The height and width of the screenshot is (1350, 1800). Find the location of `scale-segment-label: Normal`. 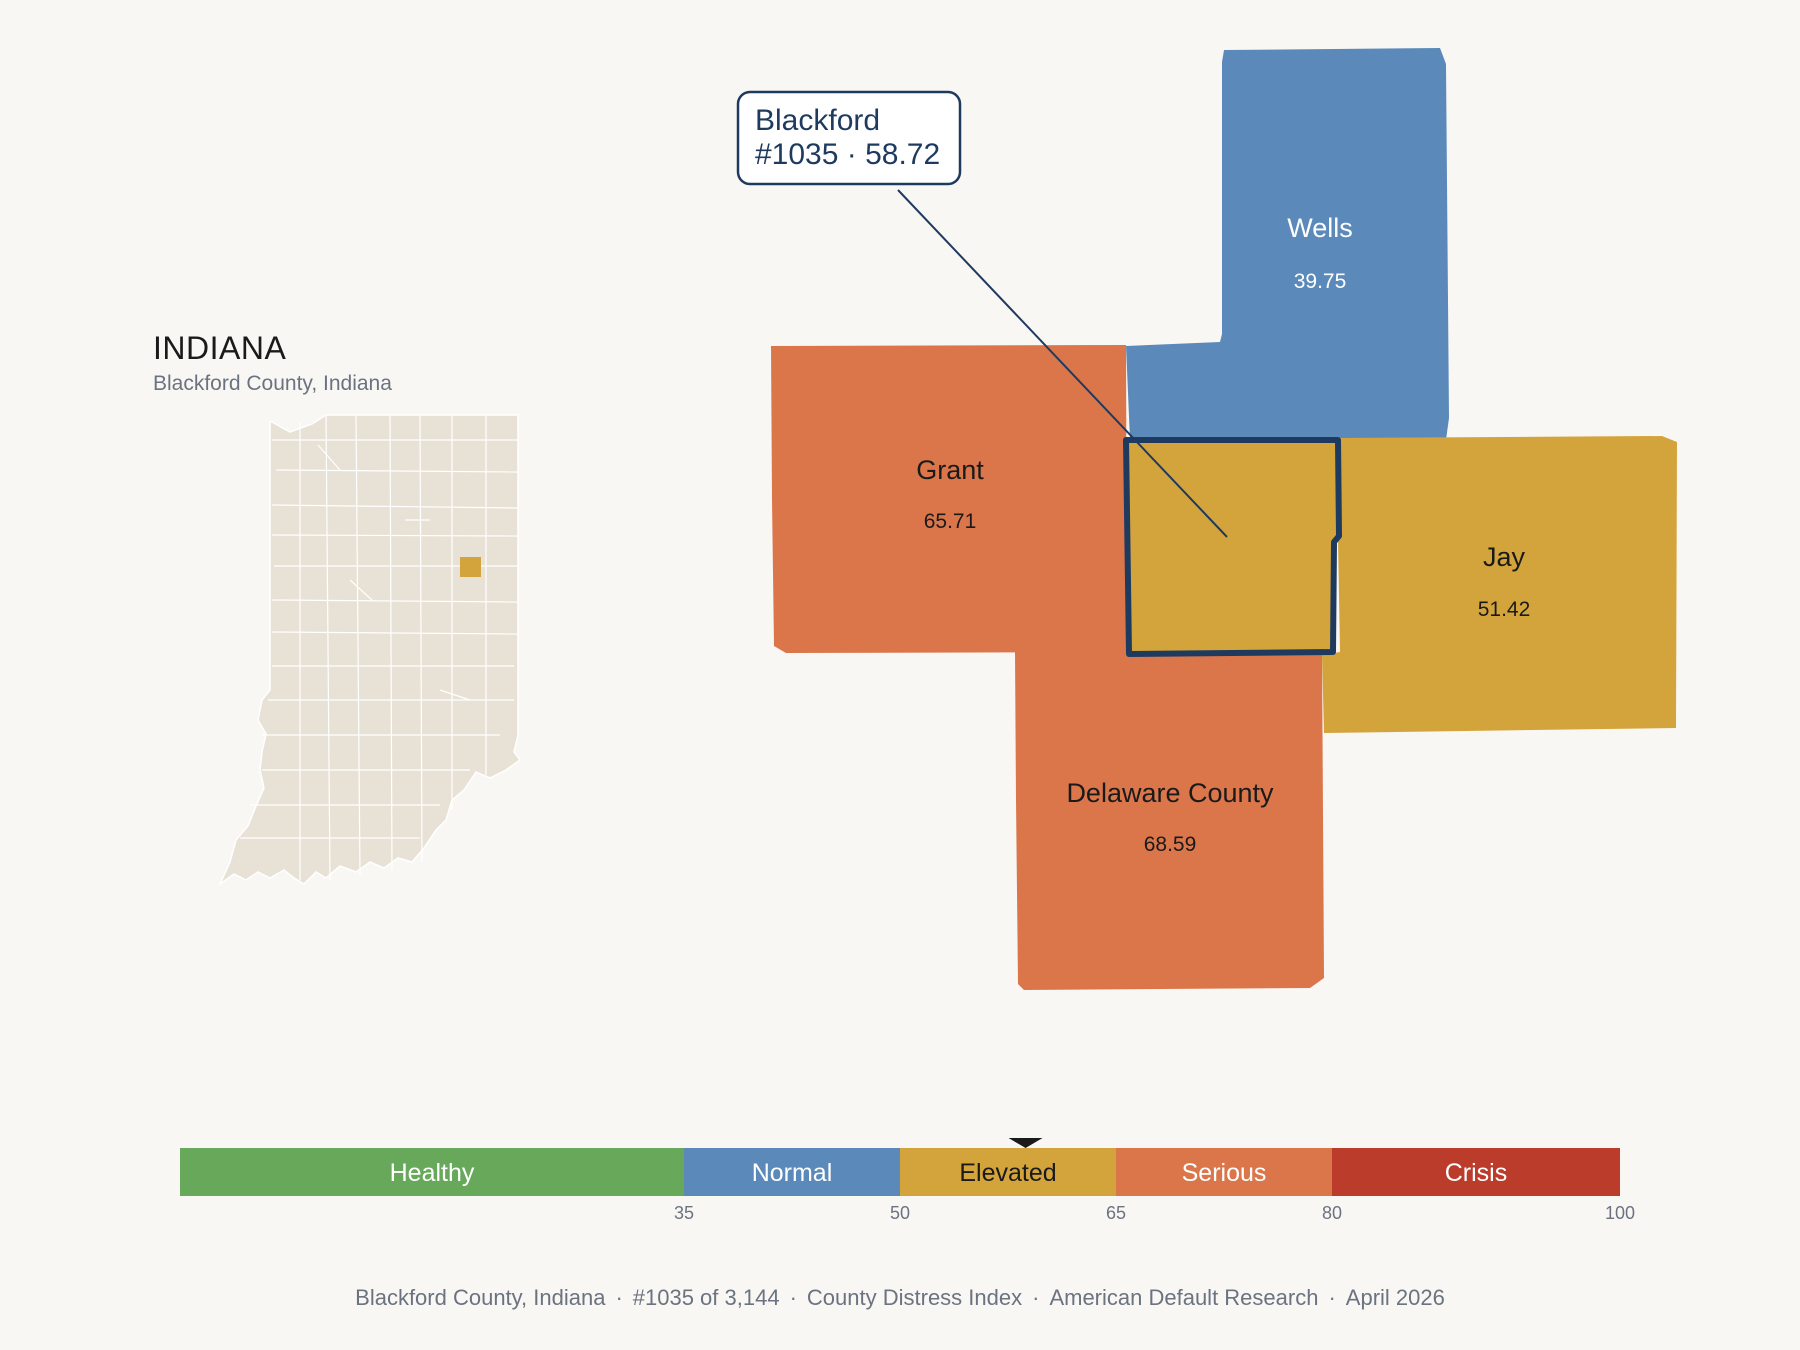

scale-segment-label: Normal is located at coordinates (792, 1173).